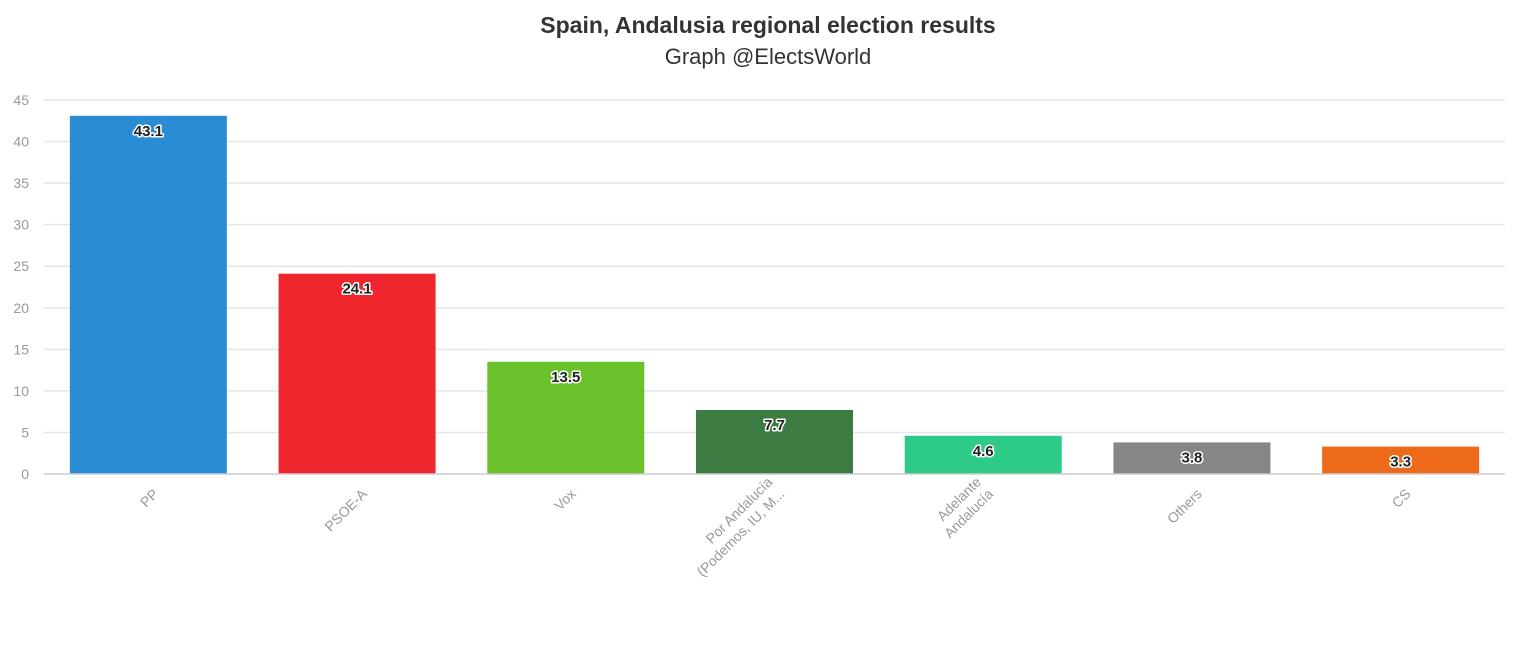 This screenshot has width=1536, height=650. I want to click on x-tick-label: Others, so click(1184, 506).